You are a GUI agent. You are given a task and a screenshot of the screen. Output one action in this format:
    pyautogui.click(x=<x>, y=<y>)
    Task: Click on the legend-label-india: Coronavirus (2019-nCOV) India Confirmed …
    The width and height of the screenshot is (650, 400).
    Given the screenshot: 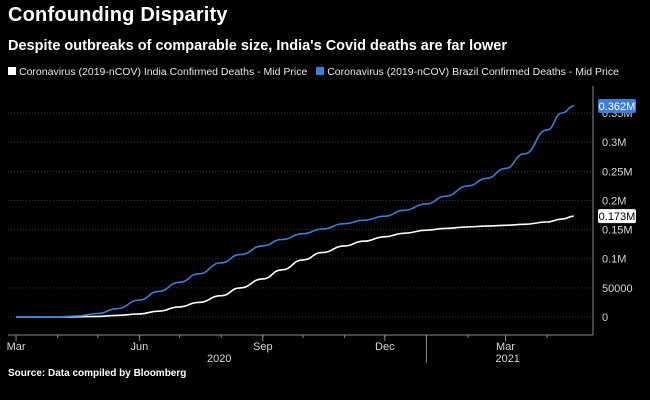 What is the action you would take?
    pyautogui.click(x=163, y=72)
    